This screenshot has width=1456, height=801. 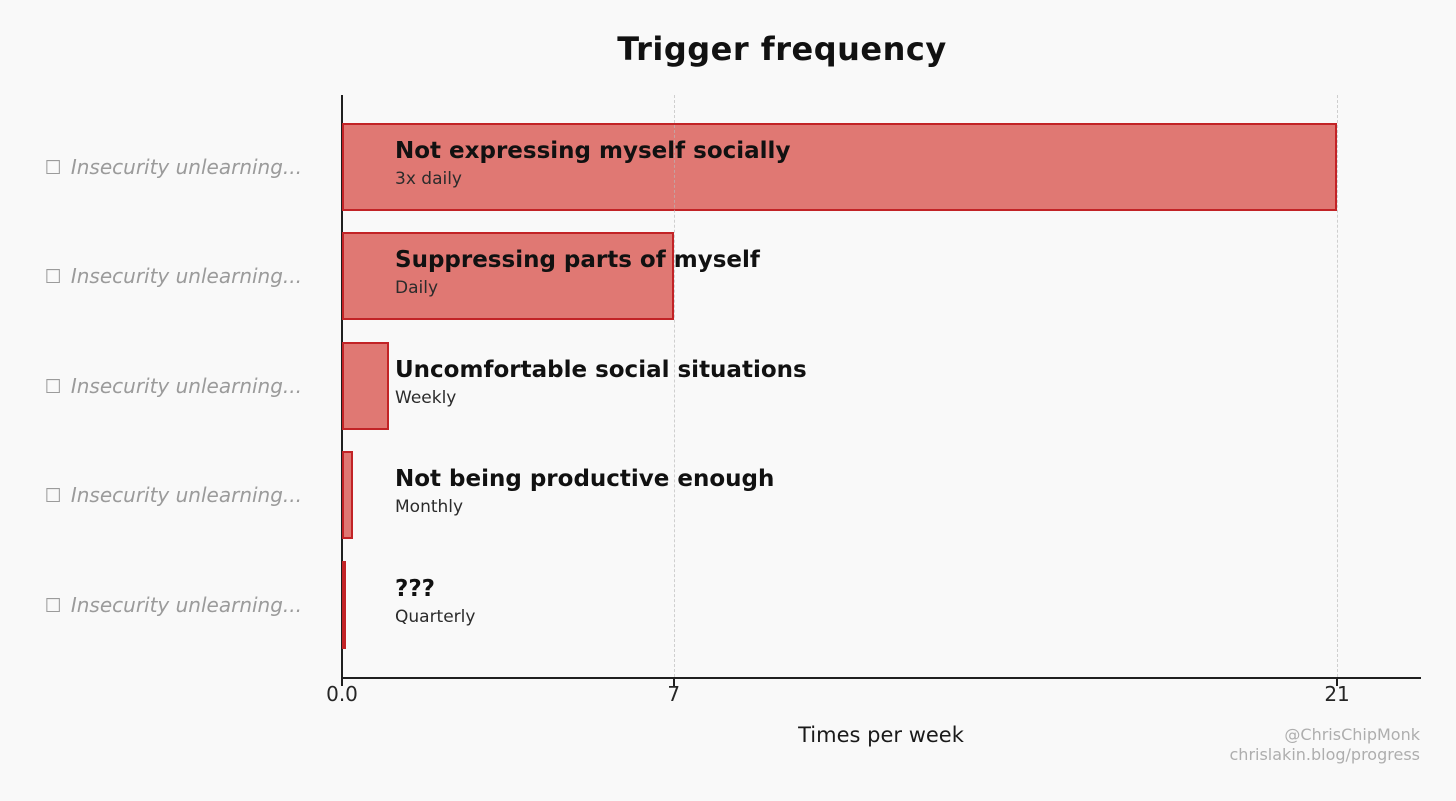 I want to click on bar-row: Uncomfortable social situations Weekly, so click(x=881, y=385).